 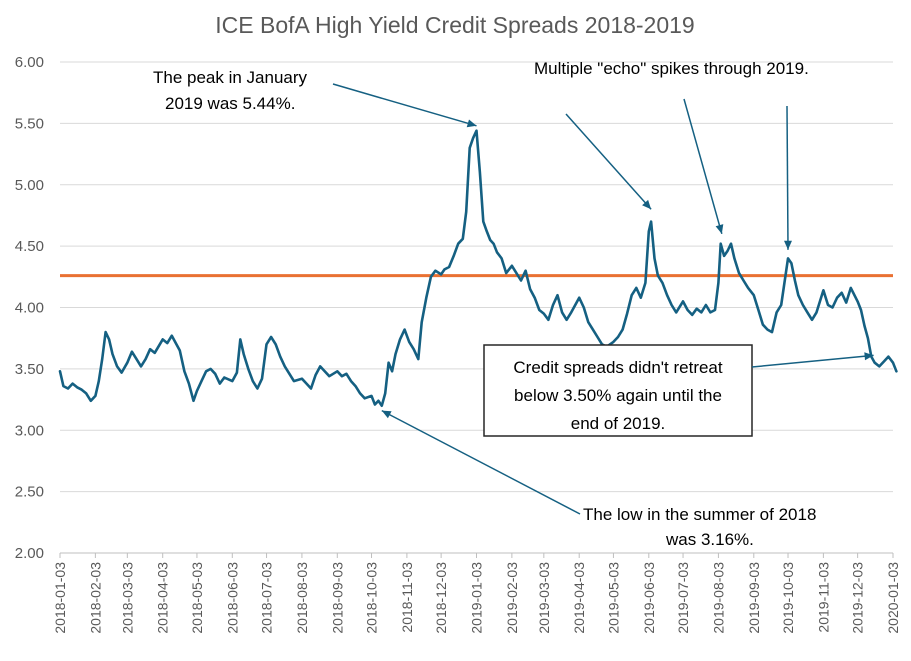 I want to click on y-tick-label: 2.00, so click(x=29, y=553).